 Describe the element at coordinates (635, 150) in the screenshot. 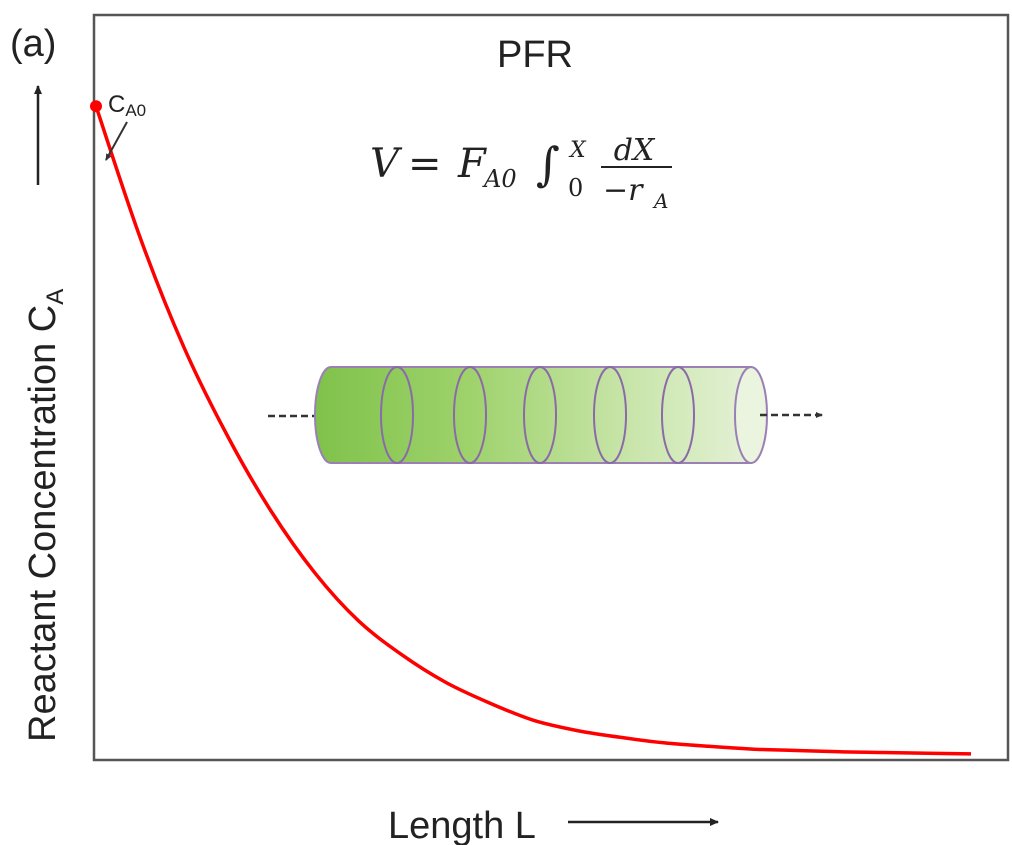

I see `equation-numerator: dX` at that location.